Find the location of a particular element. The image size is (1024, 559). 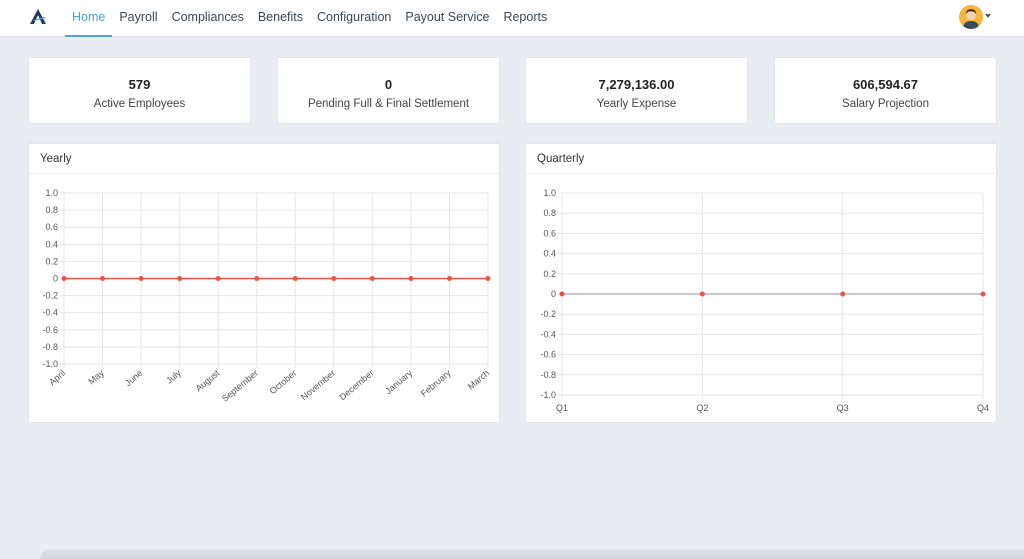

stat-label: Active Employees is located at coordinates (139, 104).